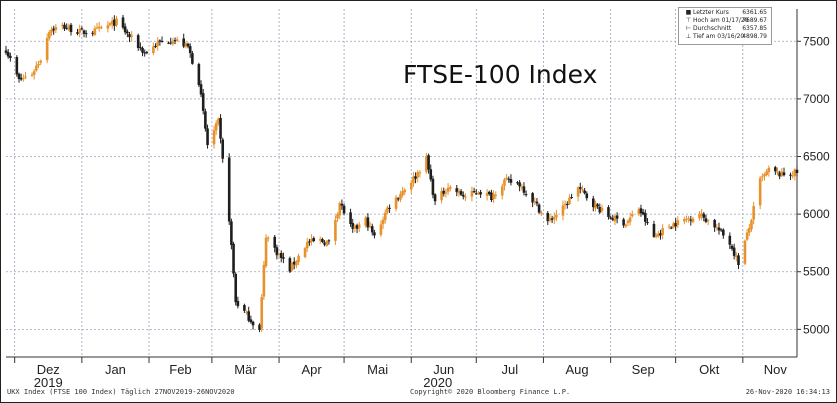  Describe the element at coordinates (816, 99) in the screenshot. I see `y-tick-label: 7000` at that location.